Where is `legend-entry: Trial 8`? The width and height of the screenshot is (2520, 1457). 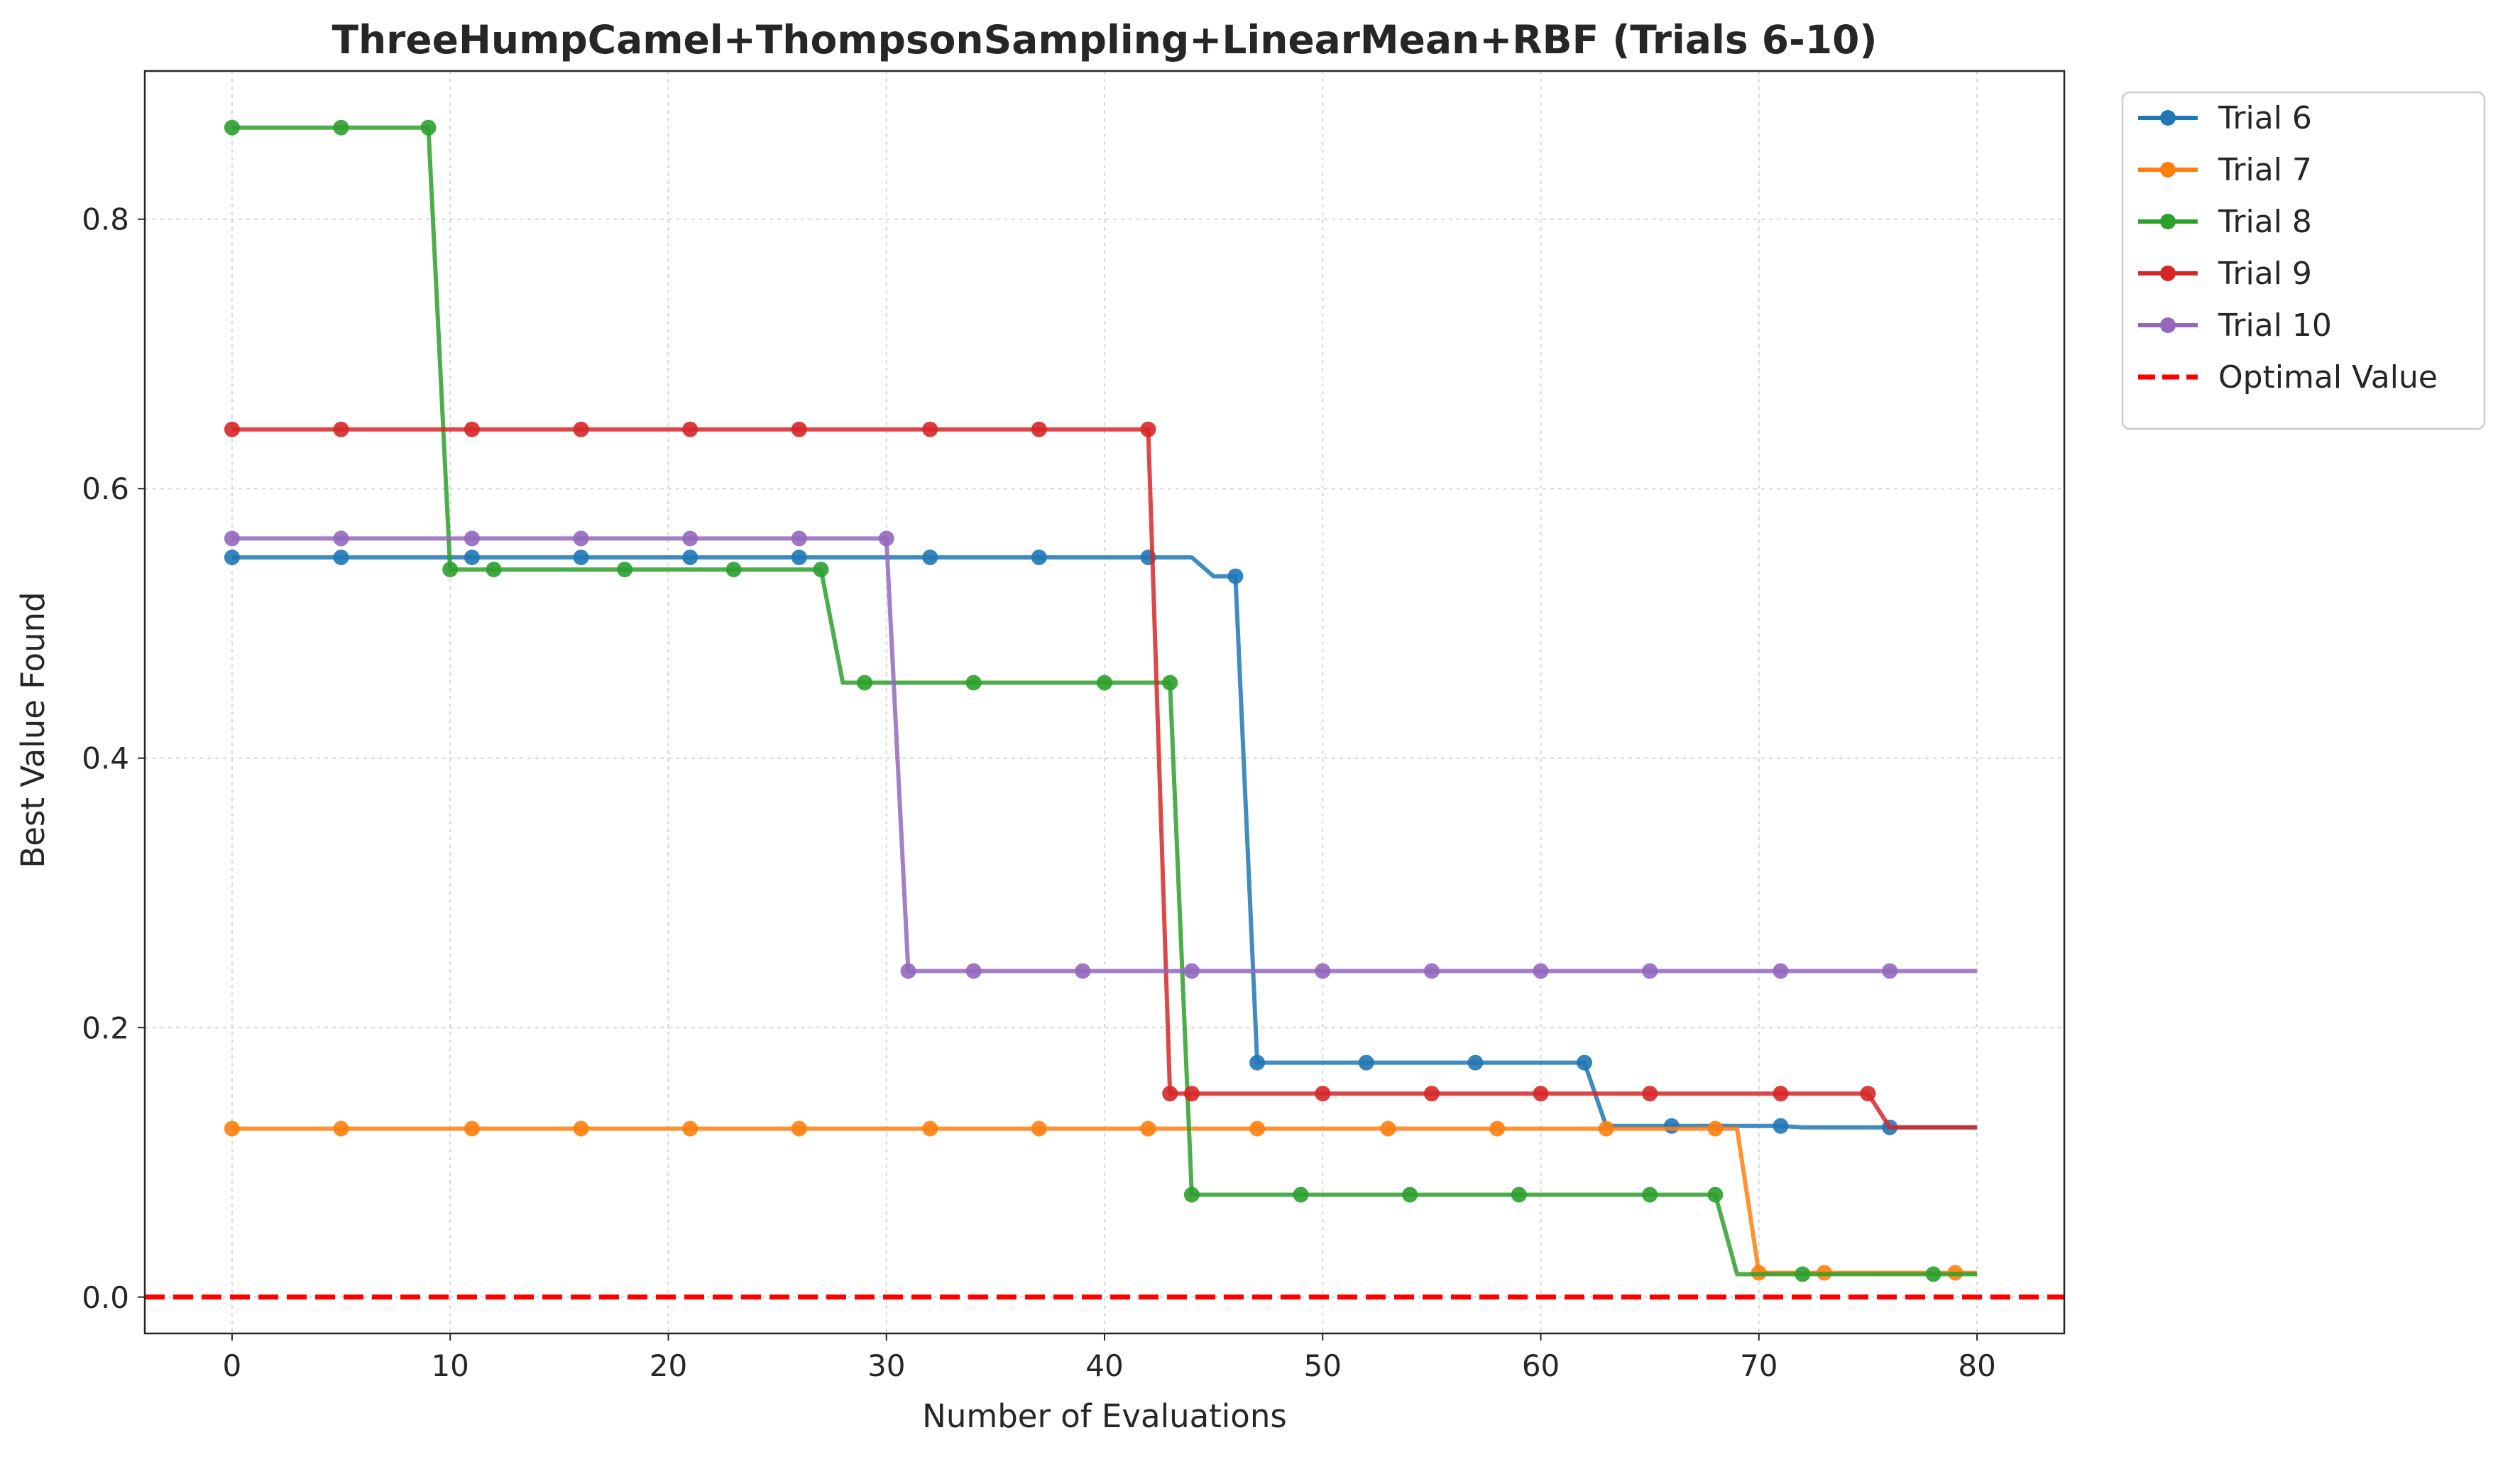
legend-entry: Trial 8 is located at coordinates (2225, 222).